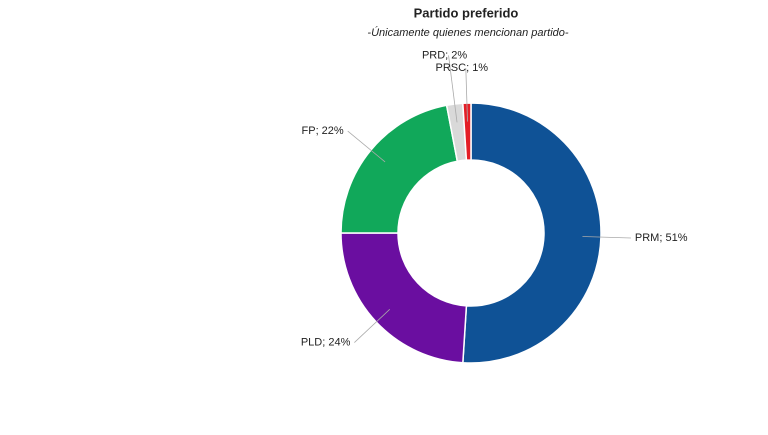 The width and height of the screenshot is (768, 435). What do you see at coordinates (326, 342) in the screenshot?
I see `data-label: PLD; 24%` at bounding box center [326, 342].